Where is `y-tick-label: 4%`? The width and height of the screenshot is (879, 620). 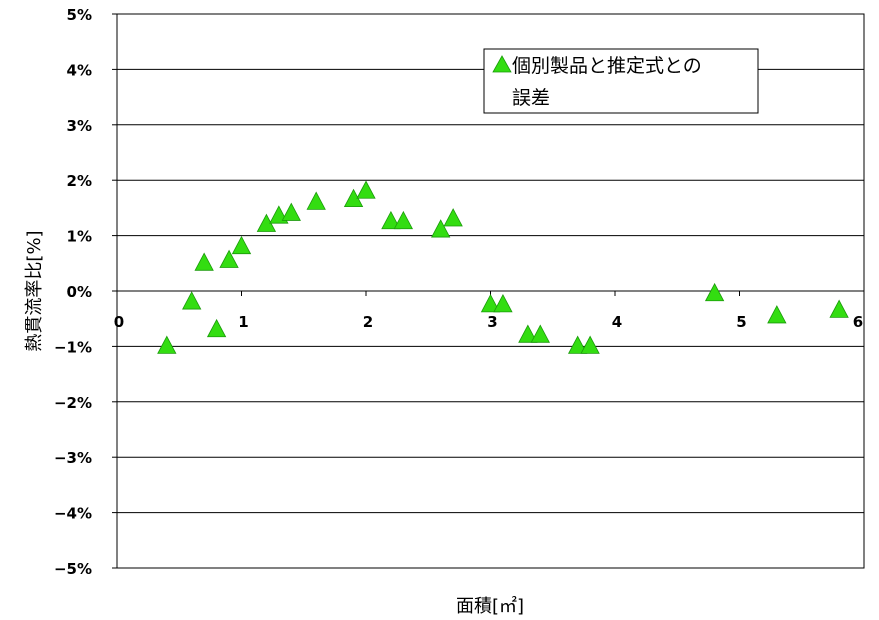
y-tick-label: 4% is located at coordinates (79, 70).